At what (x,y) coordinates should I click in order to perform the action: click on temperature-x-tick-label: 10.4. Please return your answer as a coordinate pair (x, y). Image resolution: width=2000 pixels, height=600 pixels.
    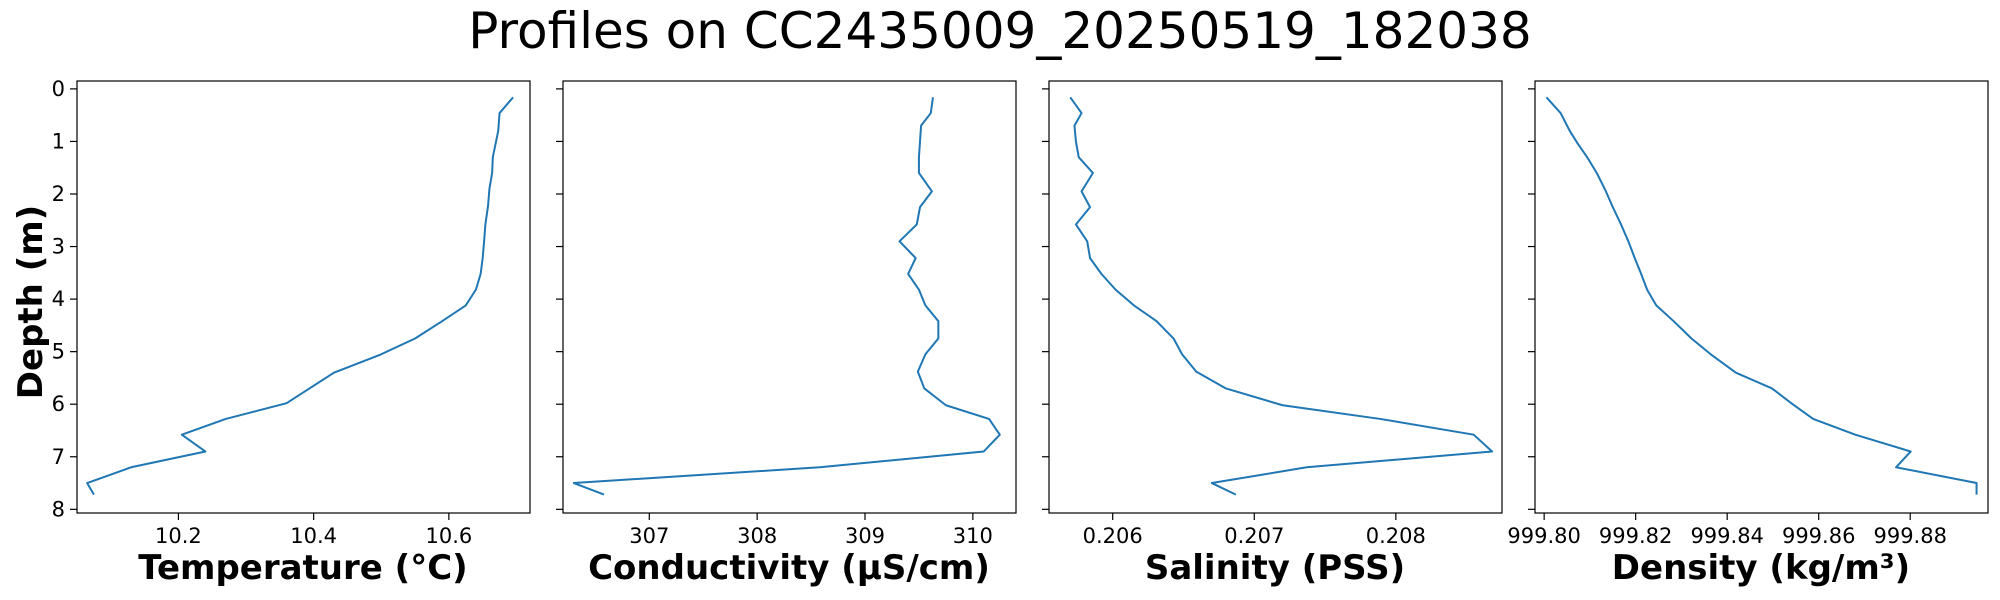
    Looking at the image, I should click on (313, 536).